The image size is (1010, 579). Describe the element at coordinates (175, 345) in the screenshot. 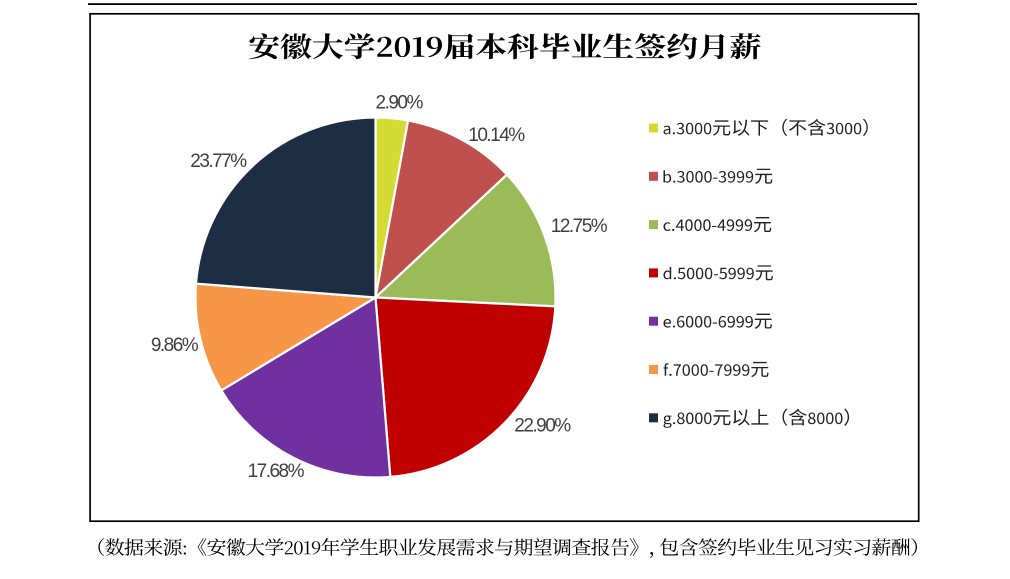

I see `svg-text: 9.86%` at that location.